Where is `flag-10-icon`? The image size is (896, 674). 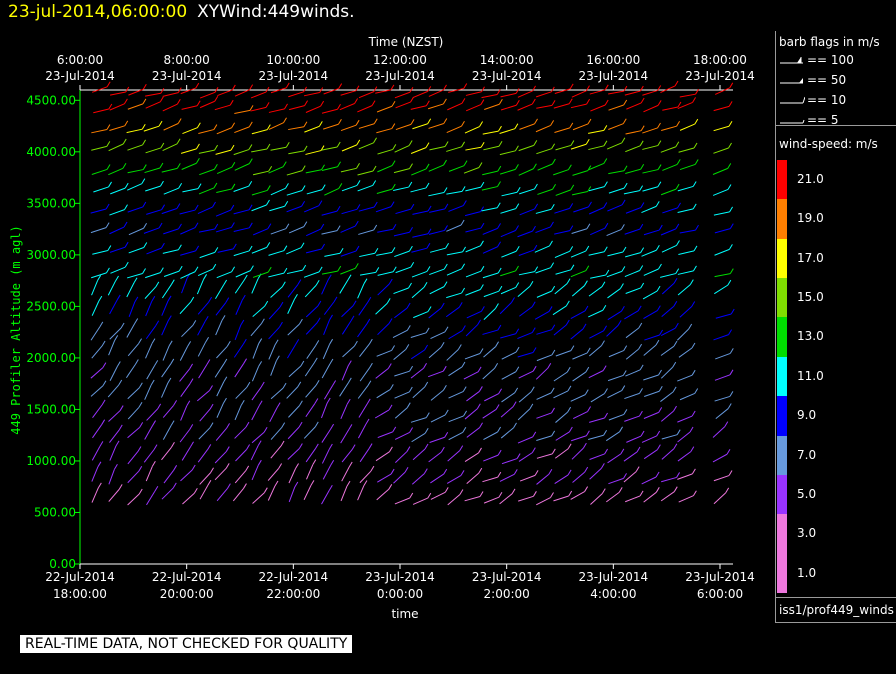
flag-10-icon is located at coordinates (792, 100).